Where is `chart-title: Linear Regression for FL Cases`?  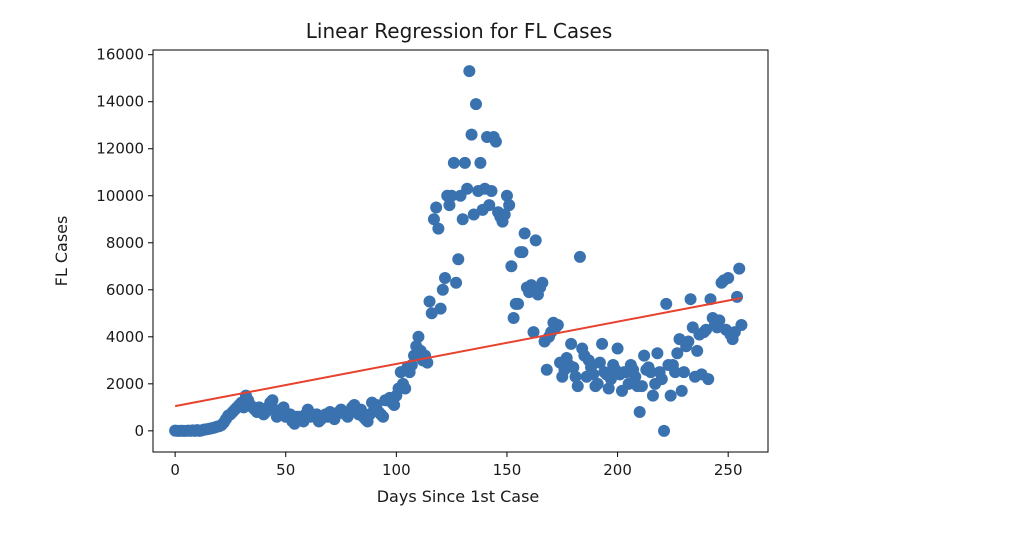
chart-title: Linear Regression for FL Cases is located at coordinates (459, 31).